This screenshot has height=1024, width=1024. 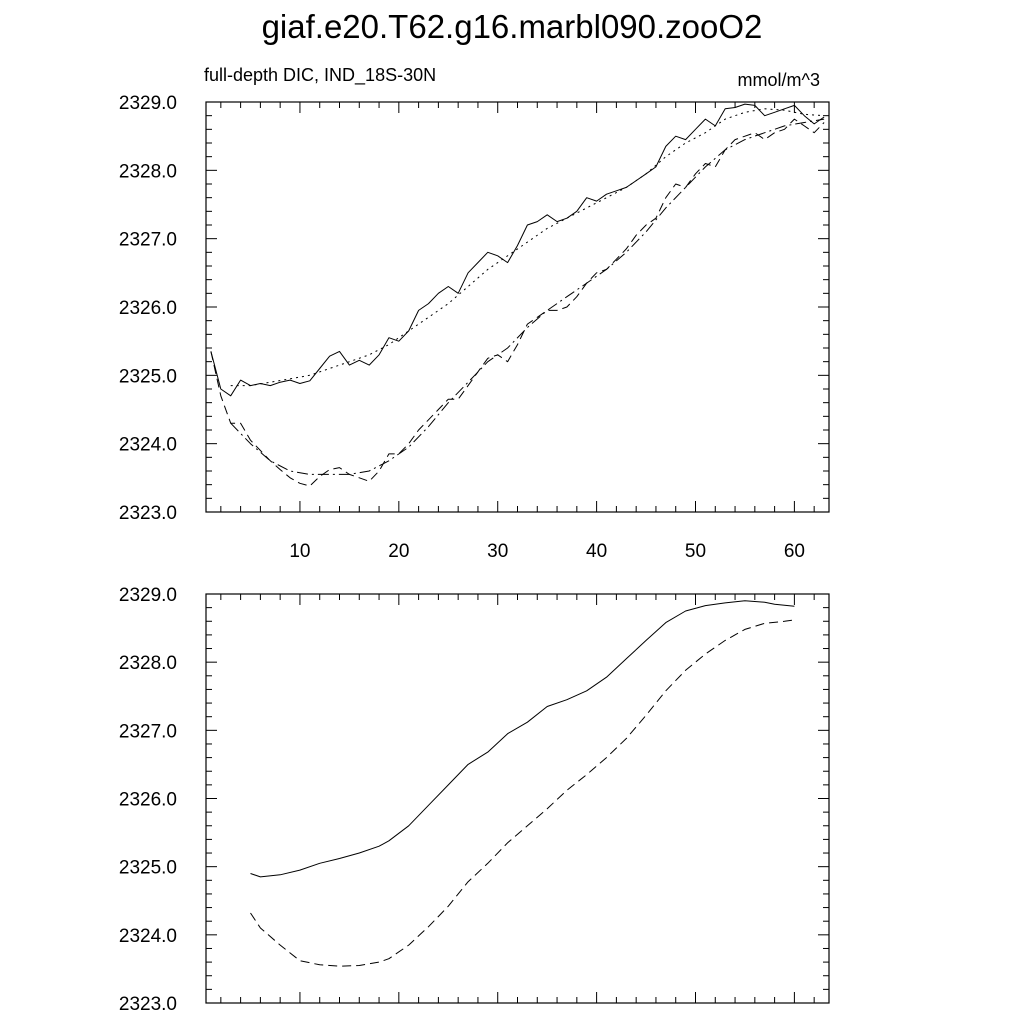 I want to click on series-line-solid, so click(x=522, y=739).